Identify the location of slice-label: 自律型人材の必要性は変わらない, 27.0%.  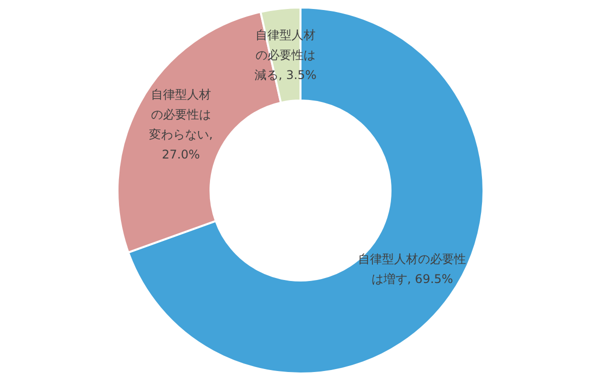
(180, 125).